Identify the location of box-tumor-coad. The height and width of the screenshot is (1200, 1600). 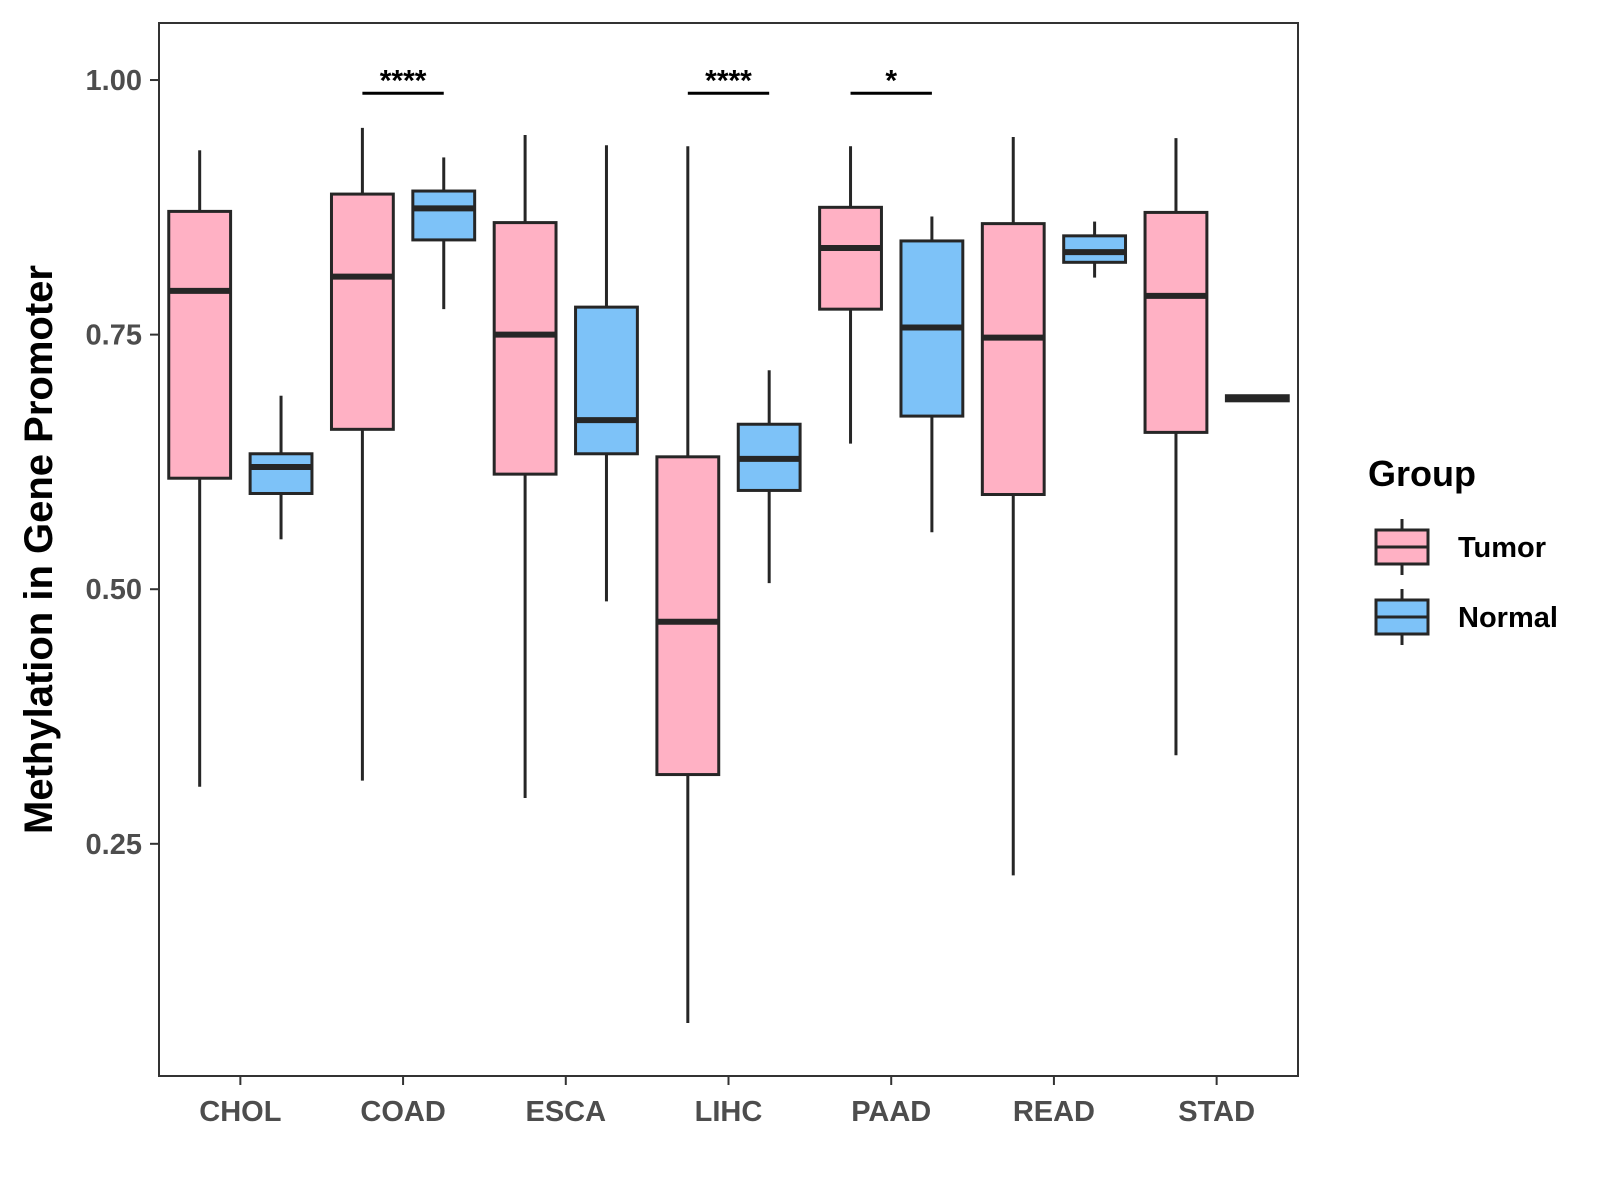
(362, 454).